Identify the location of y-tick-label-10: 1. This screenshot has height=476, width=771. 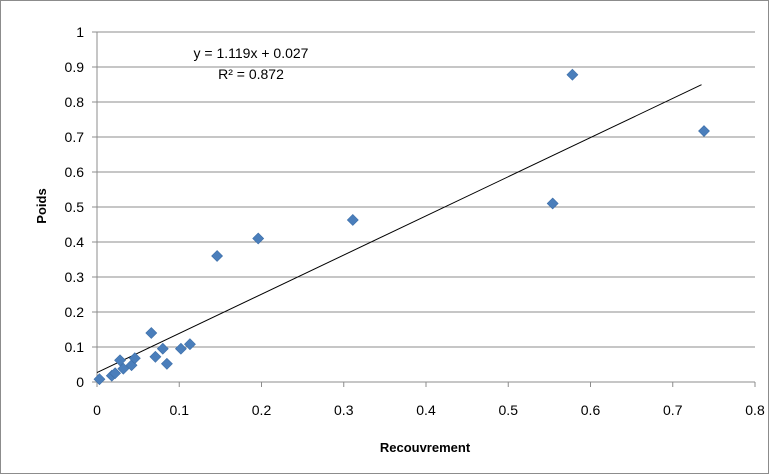
(80, 32).